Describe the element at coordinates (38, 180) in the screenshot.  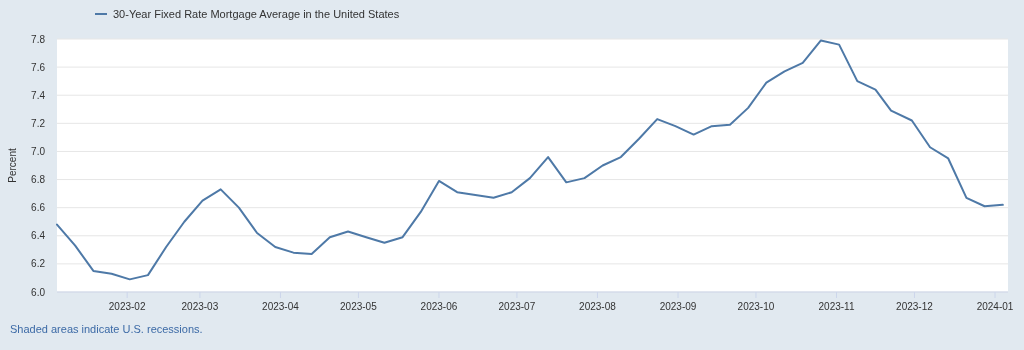
I see `y-tick-label: 6.8` at that location.